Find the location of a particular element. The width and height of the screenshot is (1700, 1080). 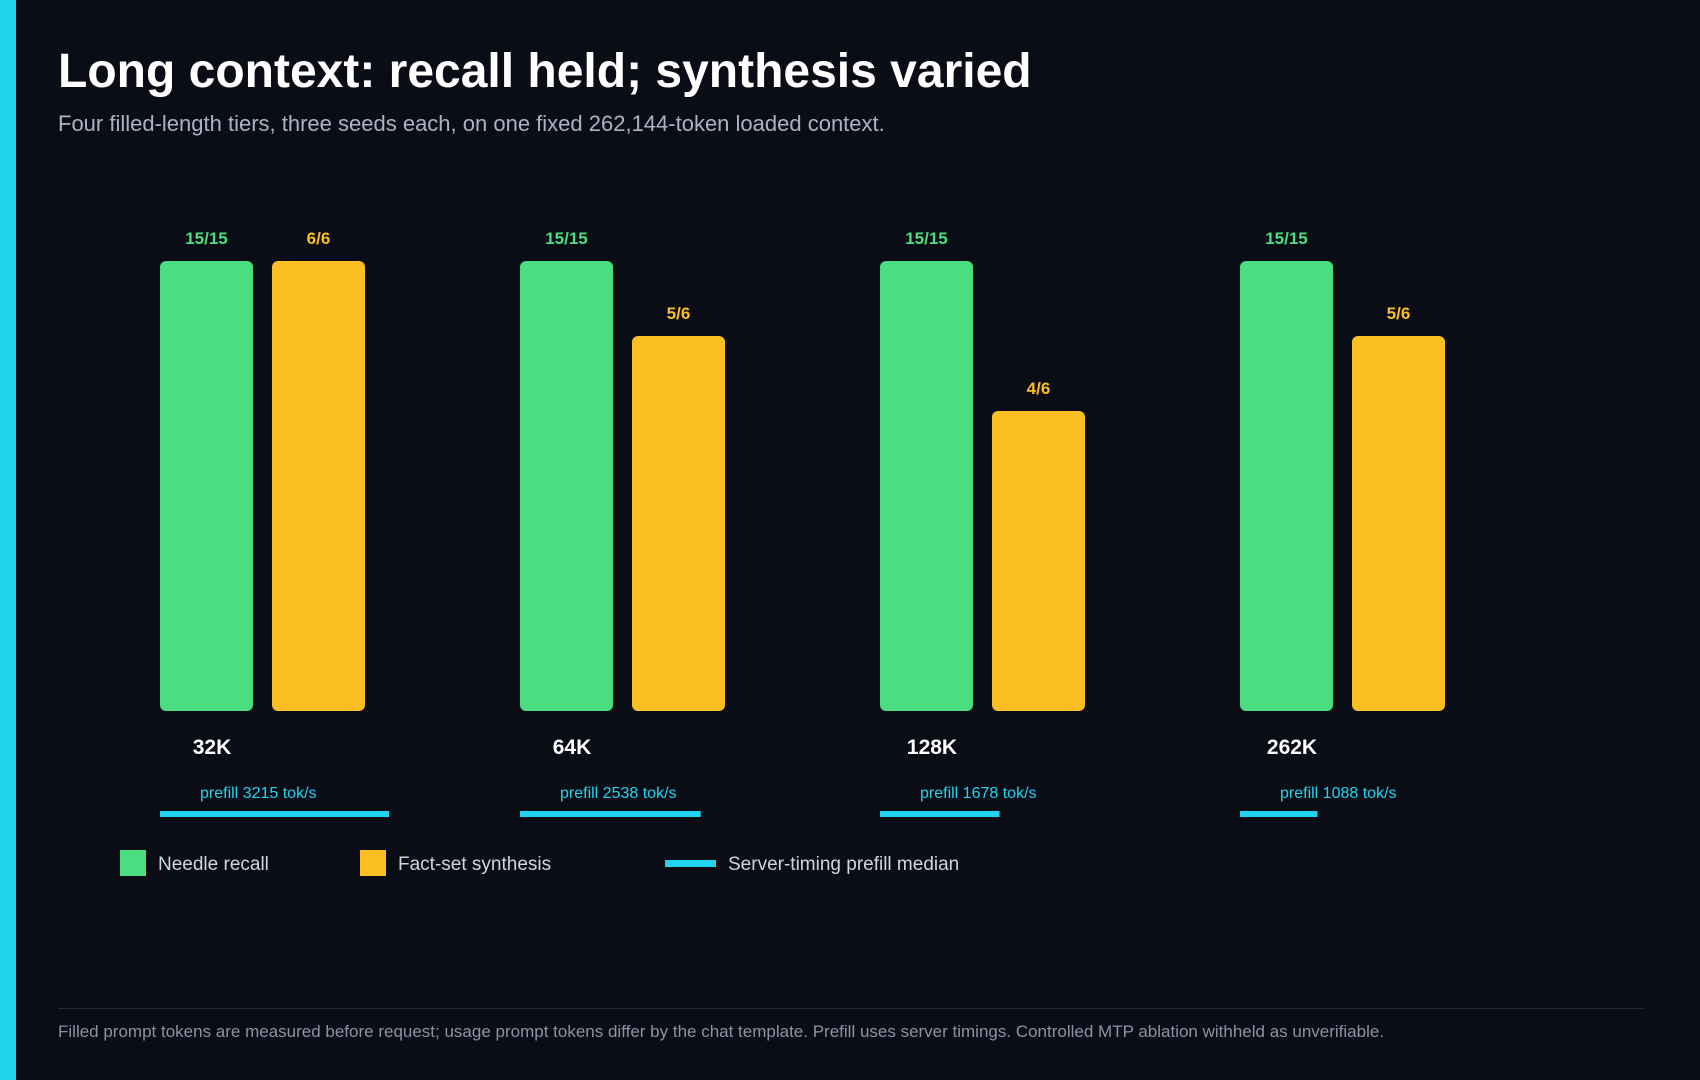

bar-synthesis-64k is located at coordinates (678, 523).